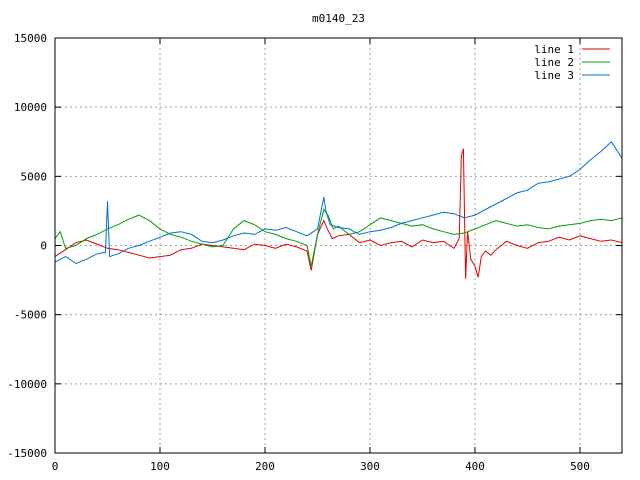  What do you see at coordinates (27, 453) in the screenshot?
I see `y-tick-label: -15000` at bounding box center [27, 453].